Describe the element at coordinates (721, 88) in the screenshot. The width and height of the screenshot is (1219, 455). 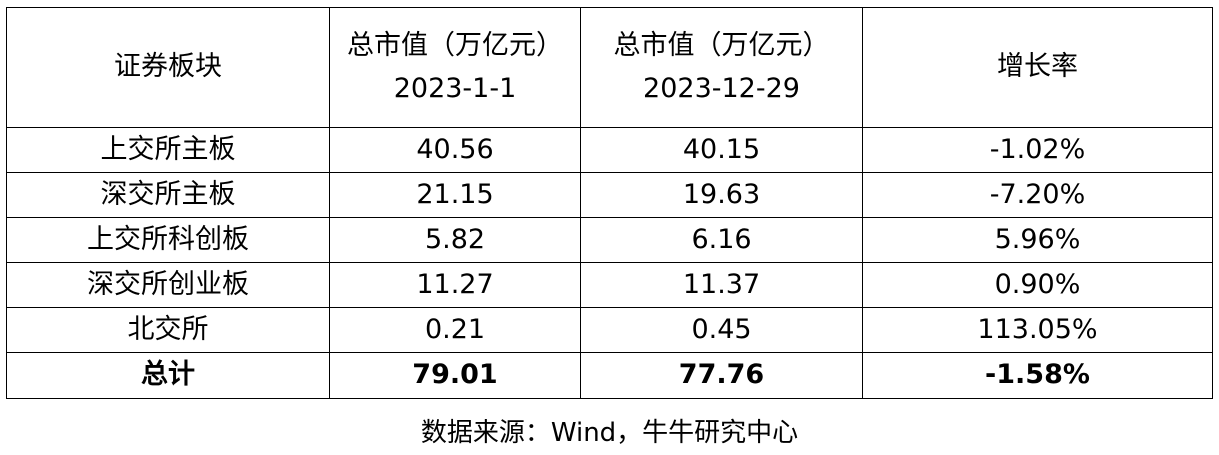
I see `header-end-cap-date: 2023-12-29` at that location.